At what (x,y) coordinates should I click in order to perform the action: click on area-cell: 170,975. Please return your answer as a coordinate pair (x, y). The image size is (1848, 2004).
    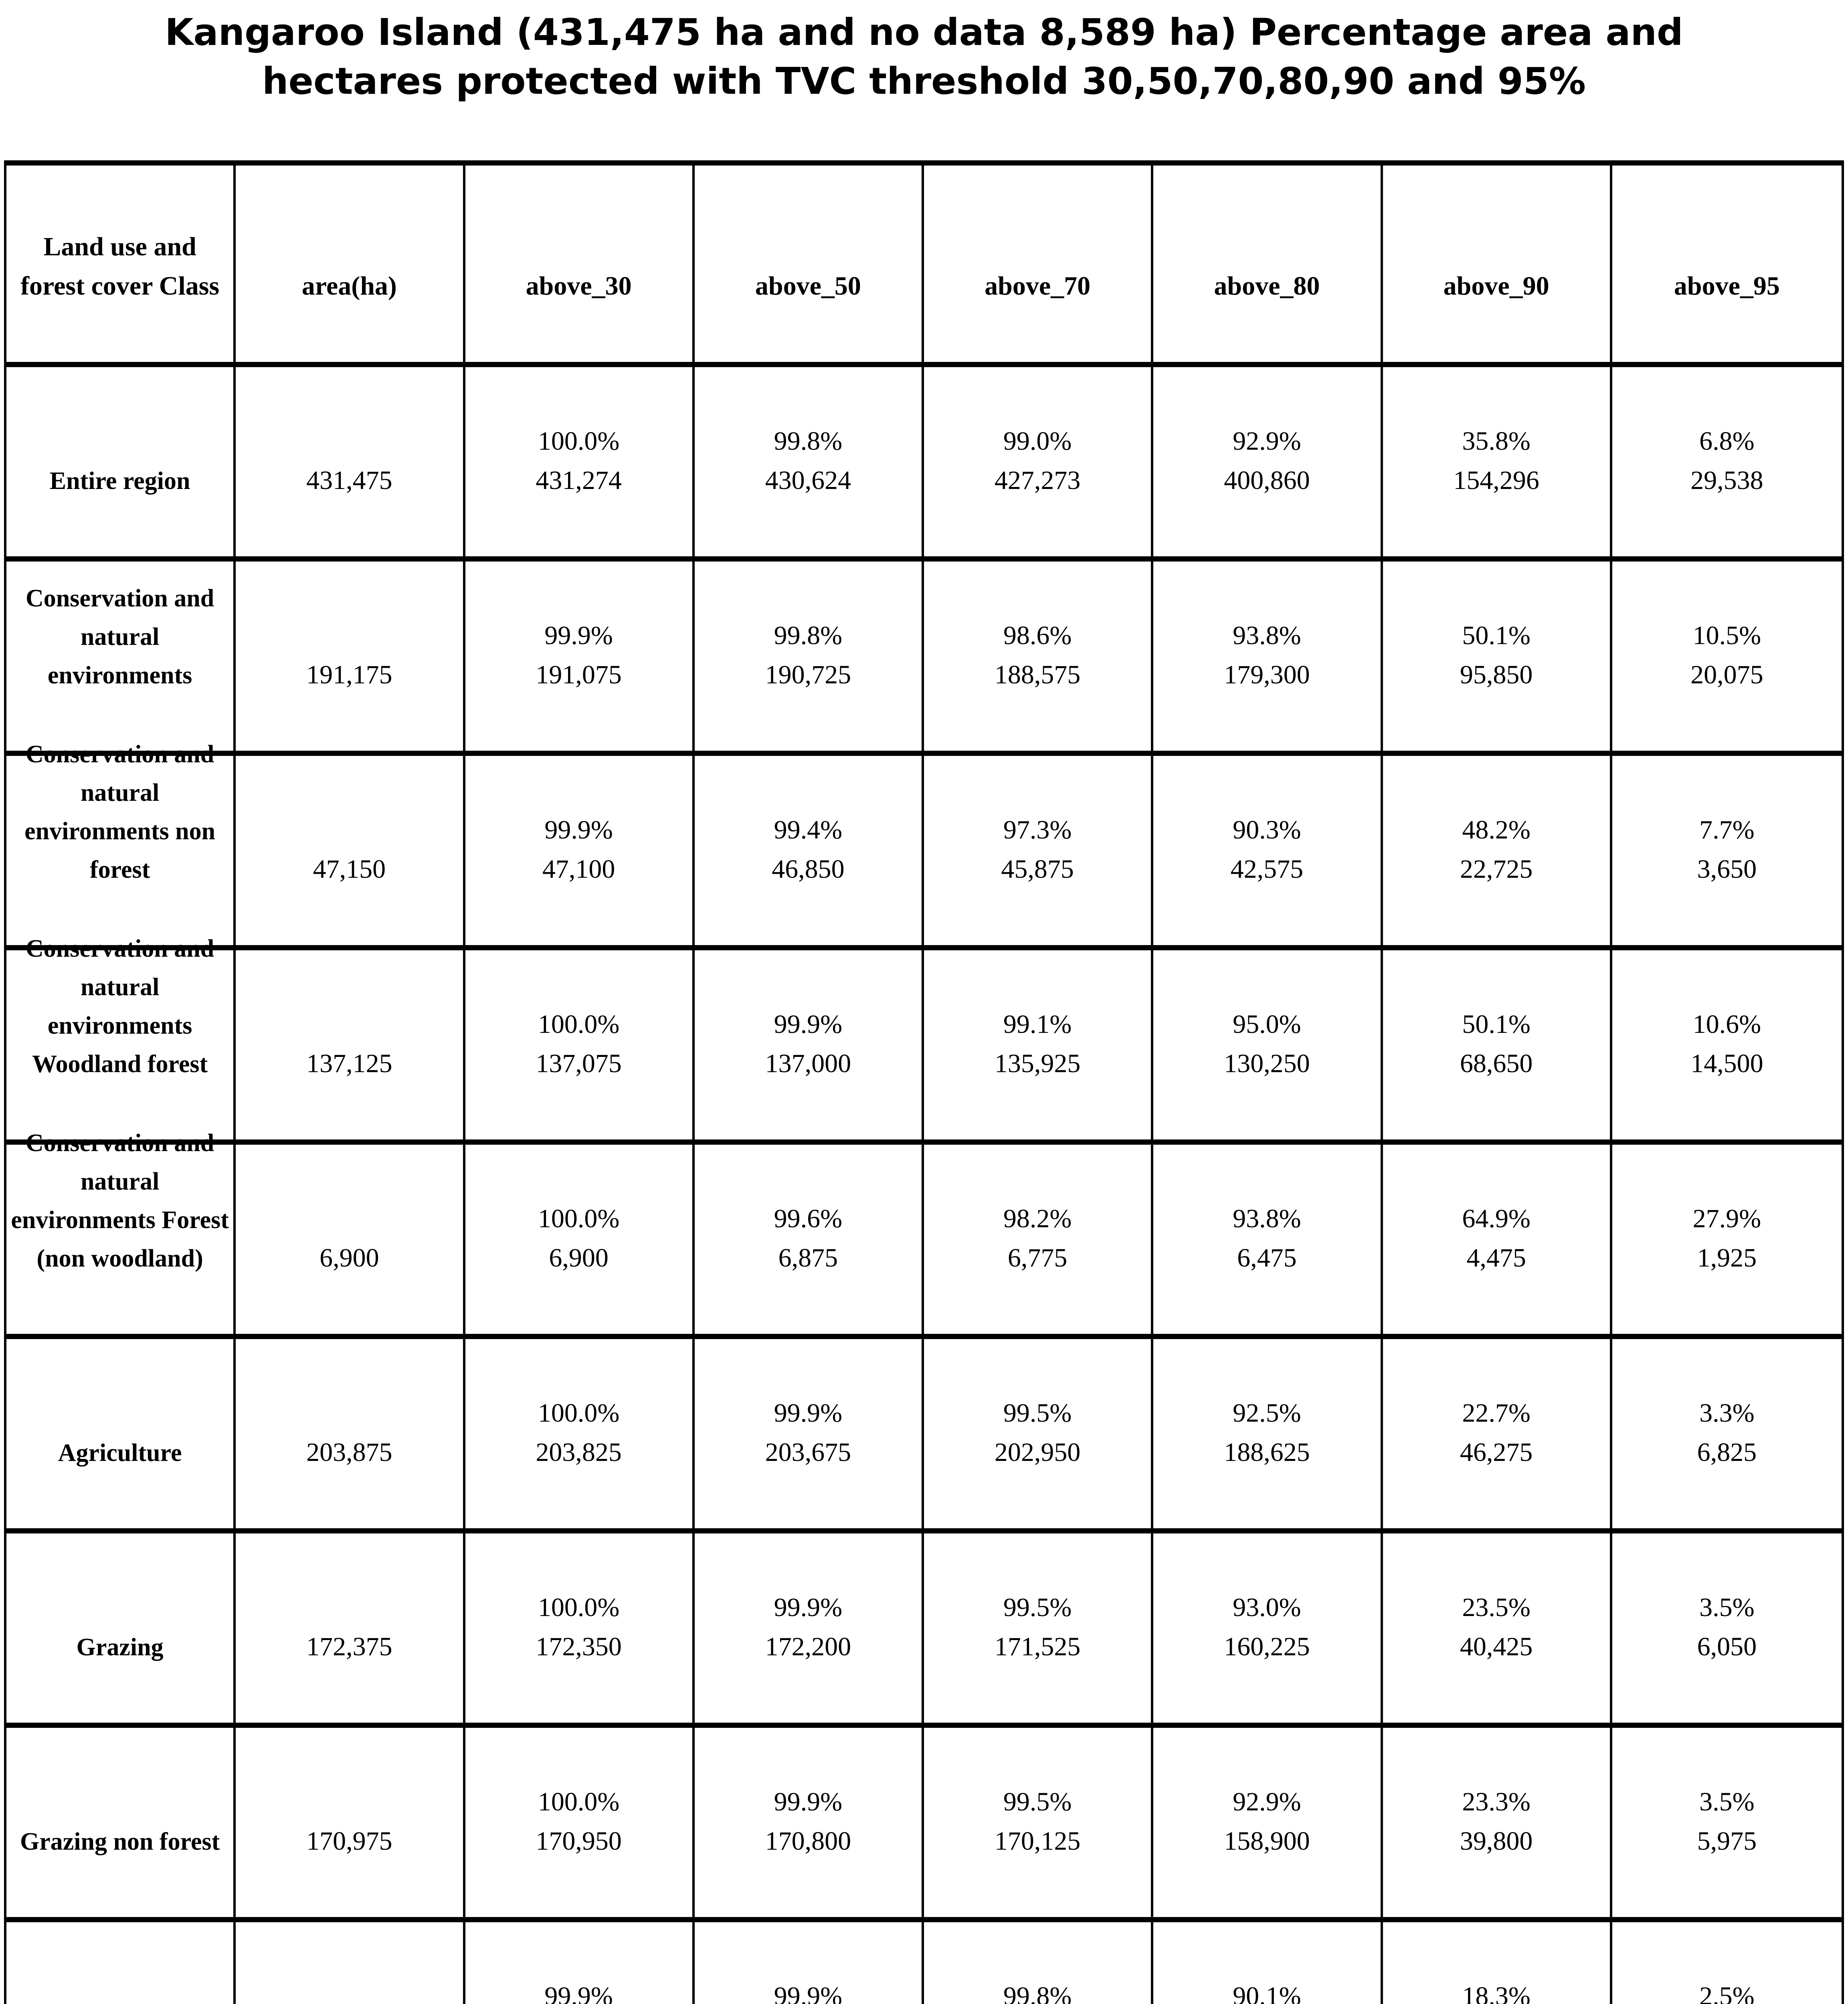
    Looking at the image, I should click on (350, 1820).